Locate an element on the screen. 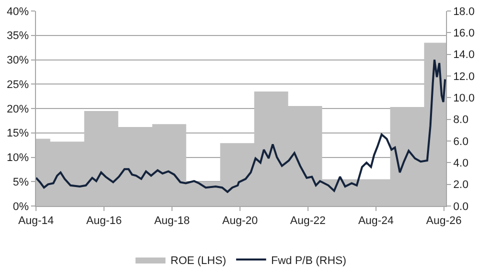  y-tick-label: 40% is located at coordinates (18, 12).